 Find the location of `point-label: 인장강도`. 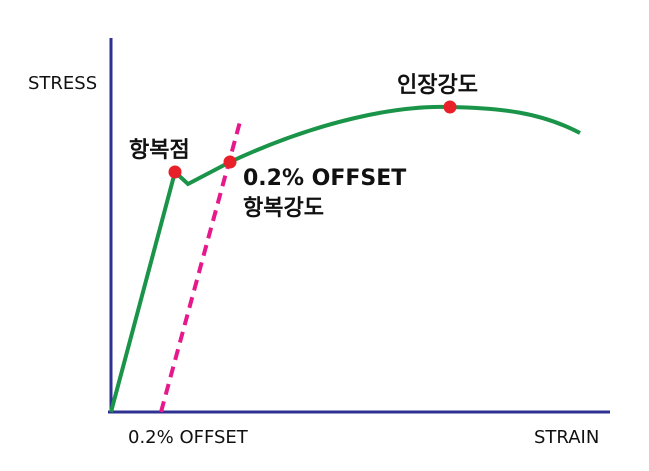

point-label: 인장강도 is located at coordinates (437, 85).